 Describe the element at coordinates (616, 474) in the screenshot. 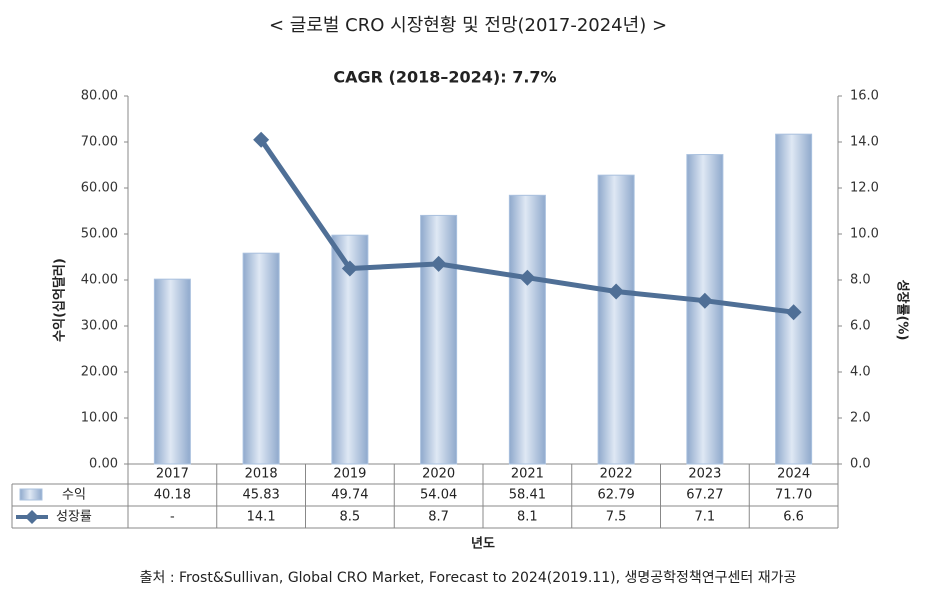

I see `x-tick-label: 2022` at that location.